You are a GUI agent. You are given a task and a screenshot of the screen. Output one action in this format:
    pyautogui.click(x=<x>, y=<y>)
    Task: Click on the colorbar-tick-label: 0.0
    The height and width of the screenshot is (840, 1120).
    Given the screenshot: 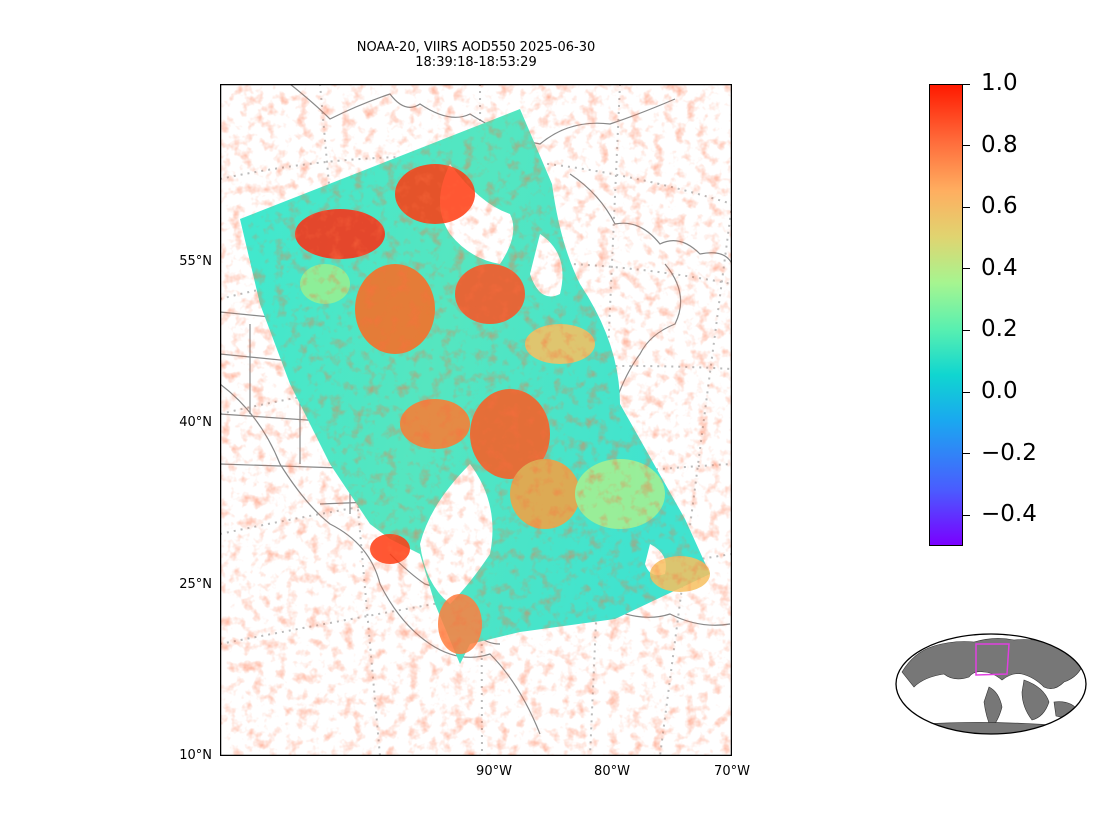 What is the action you would take?
    pyautogui.click(x=999, y=391)
    